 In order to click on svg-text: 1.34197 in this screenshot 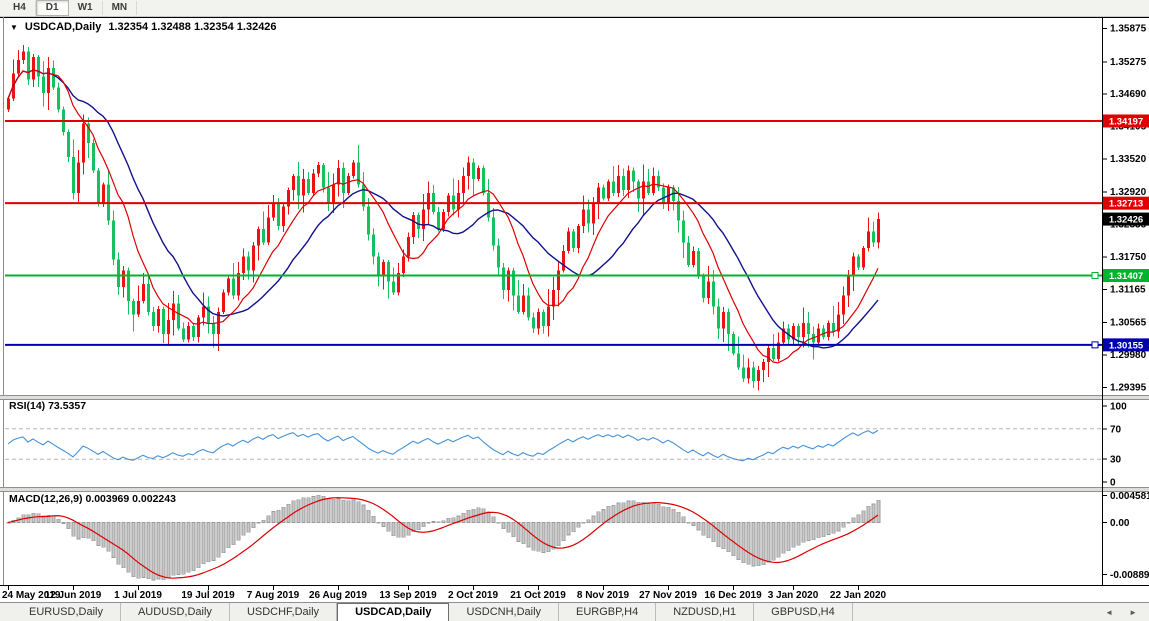, I will do `click(1126, 121)`.